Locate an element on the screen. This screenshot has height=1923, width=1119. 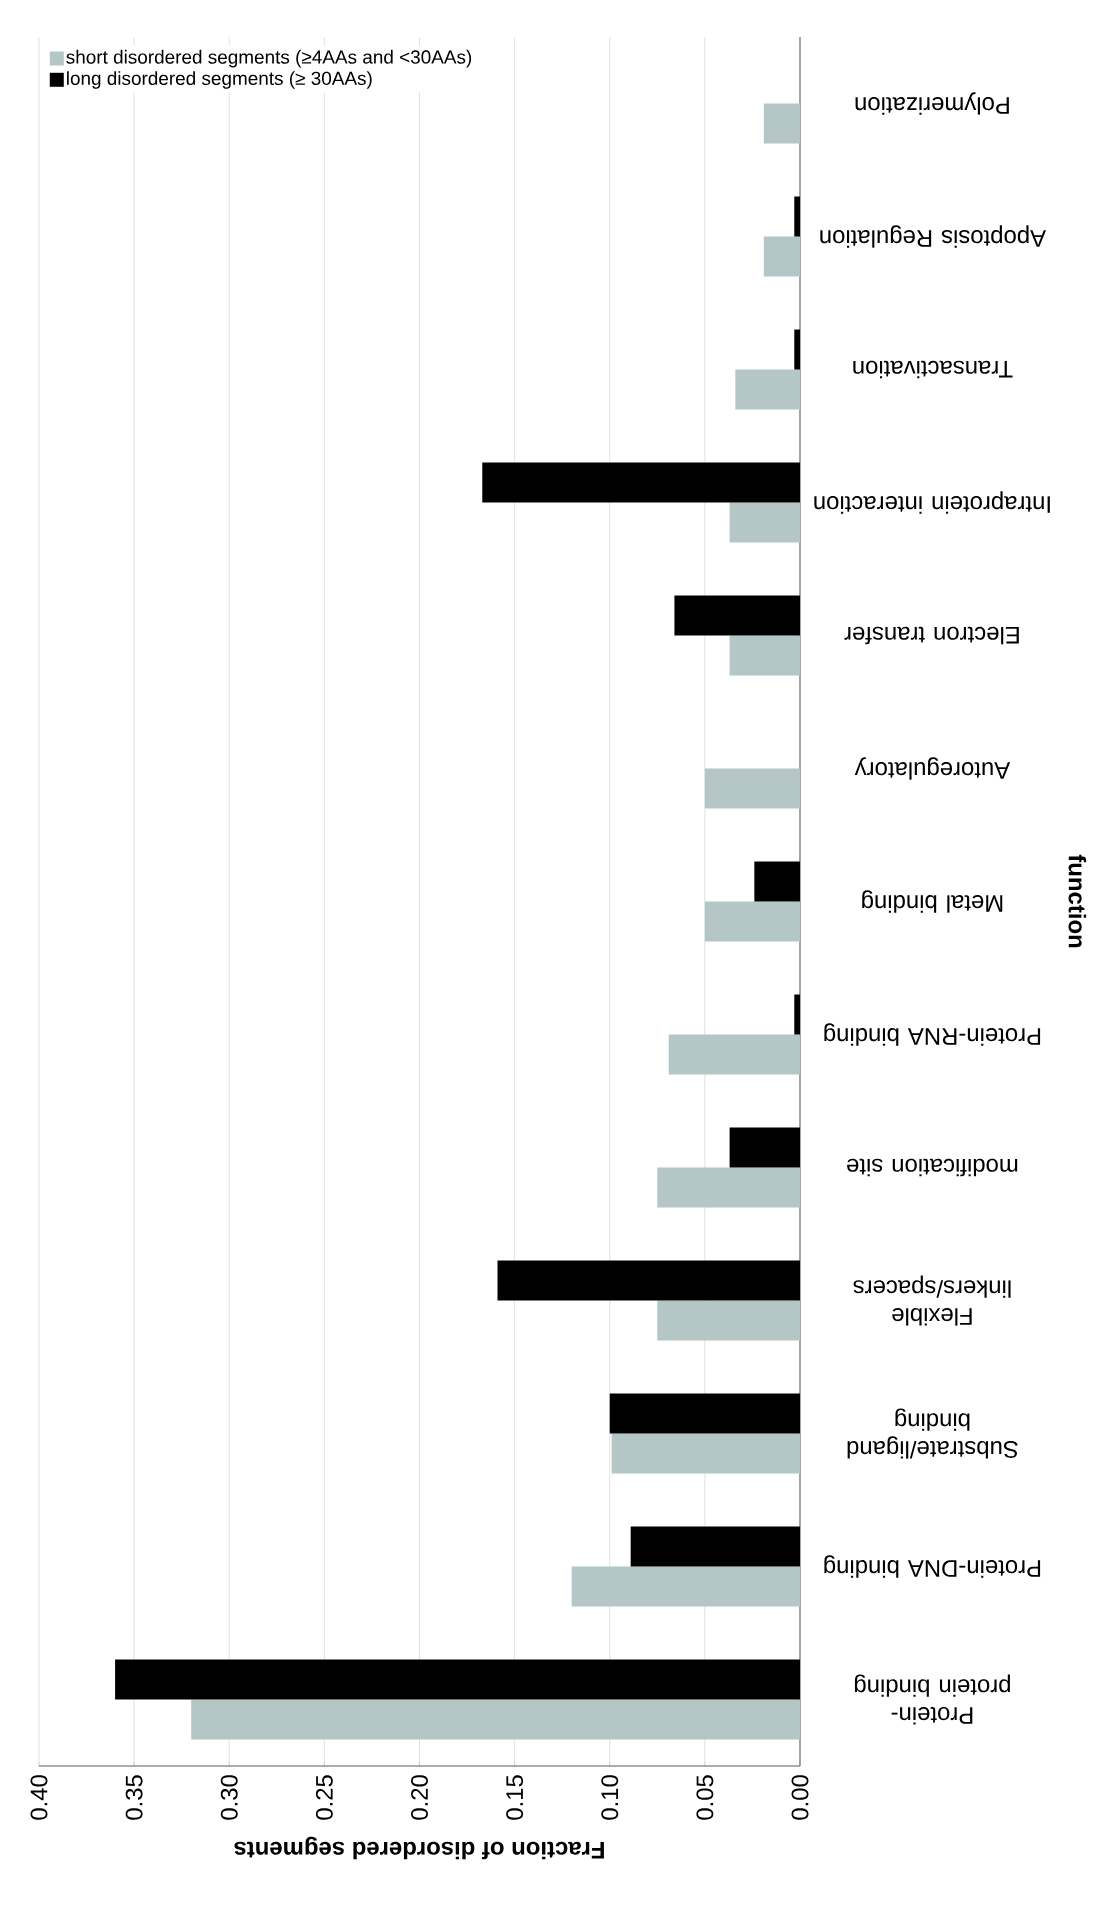
x-tick-label: 0.25 is located at coordinates (324, 1797).